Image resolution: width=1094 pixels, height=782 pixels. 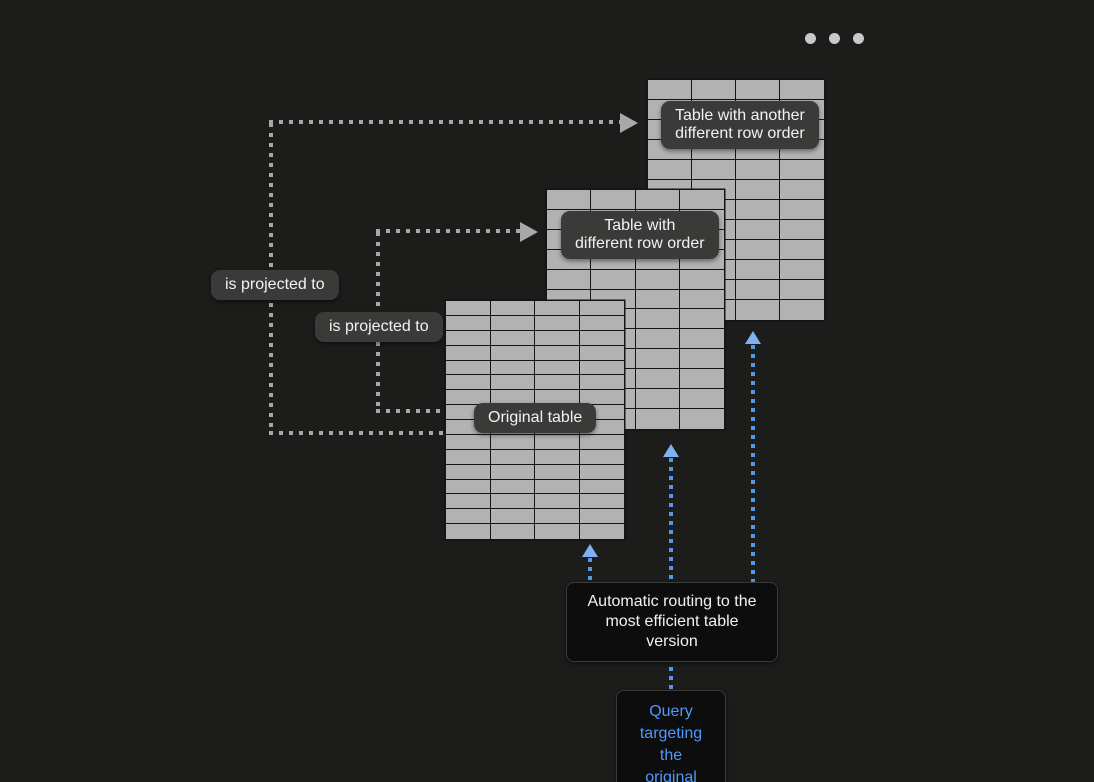 I want to click on projection-connector-2-bottom, so click(x=412, y=411).